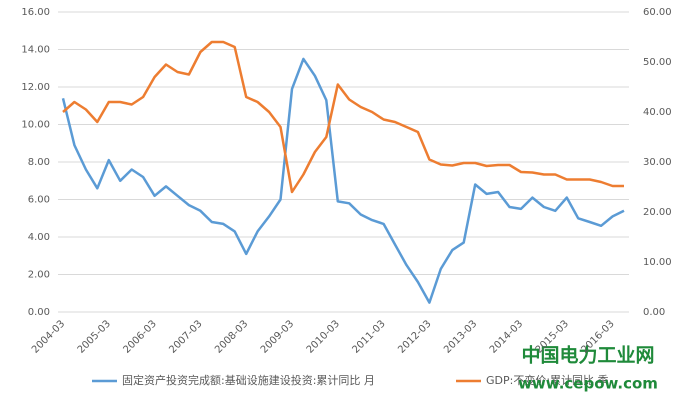 This screenshot has width=685, height=412. Describe the element at coordinates (185, 336) in the screenshot. I see `x-tick-label: 2007-03` at that location.